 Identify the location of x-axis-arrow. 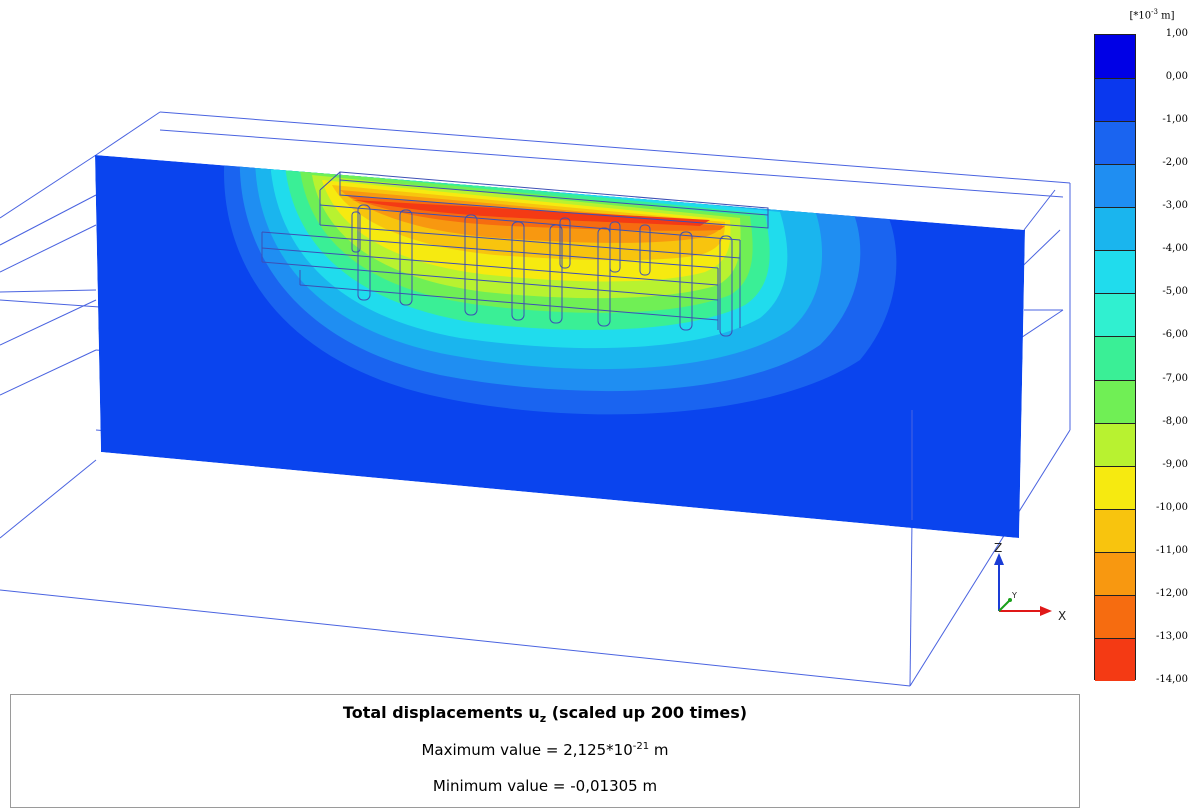
(1046, 611).